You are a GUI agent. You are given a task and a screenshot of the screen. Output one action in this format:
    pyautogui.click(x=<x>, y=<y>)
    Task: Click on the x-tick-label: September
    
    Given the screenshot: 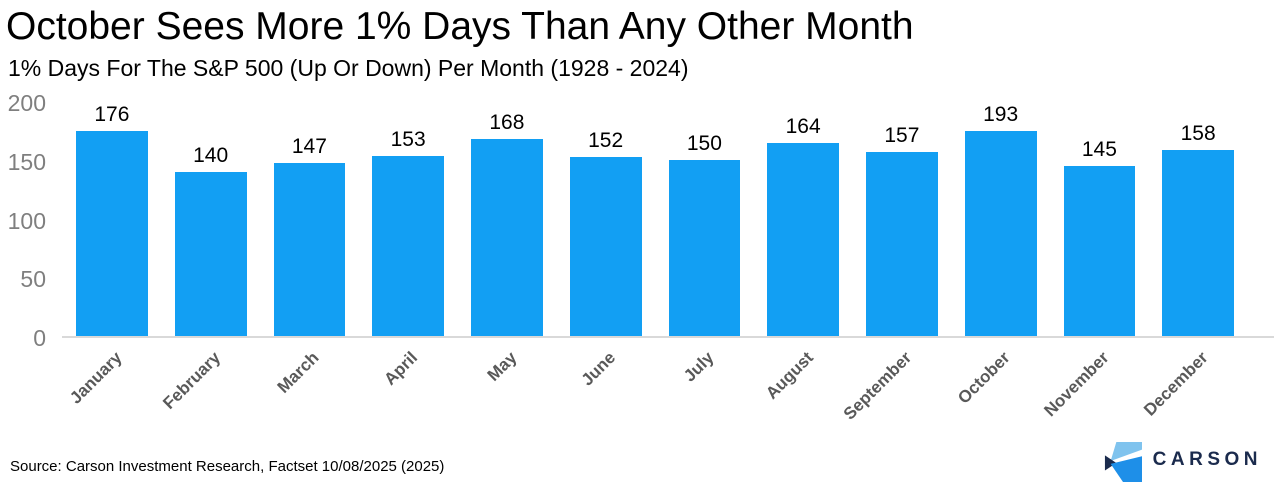 What is the action you would take?
    pyautogui.click(x=877, y=386)
    